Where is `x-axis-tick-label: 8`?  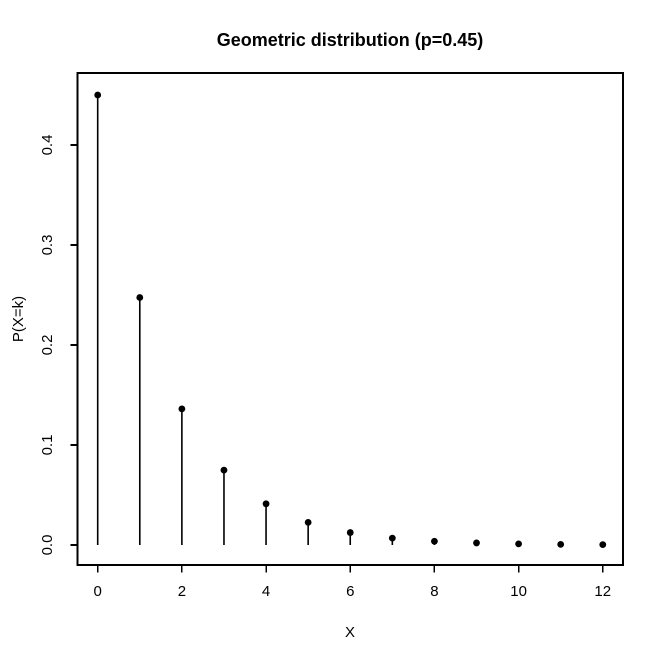 x-axis-tick-label: 8 is located at coordinates (434, 591).